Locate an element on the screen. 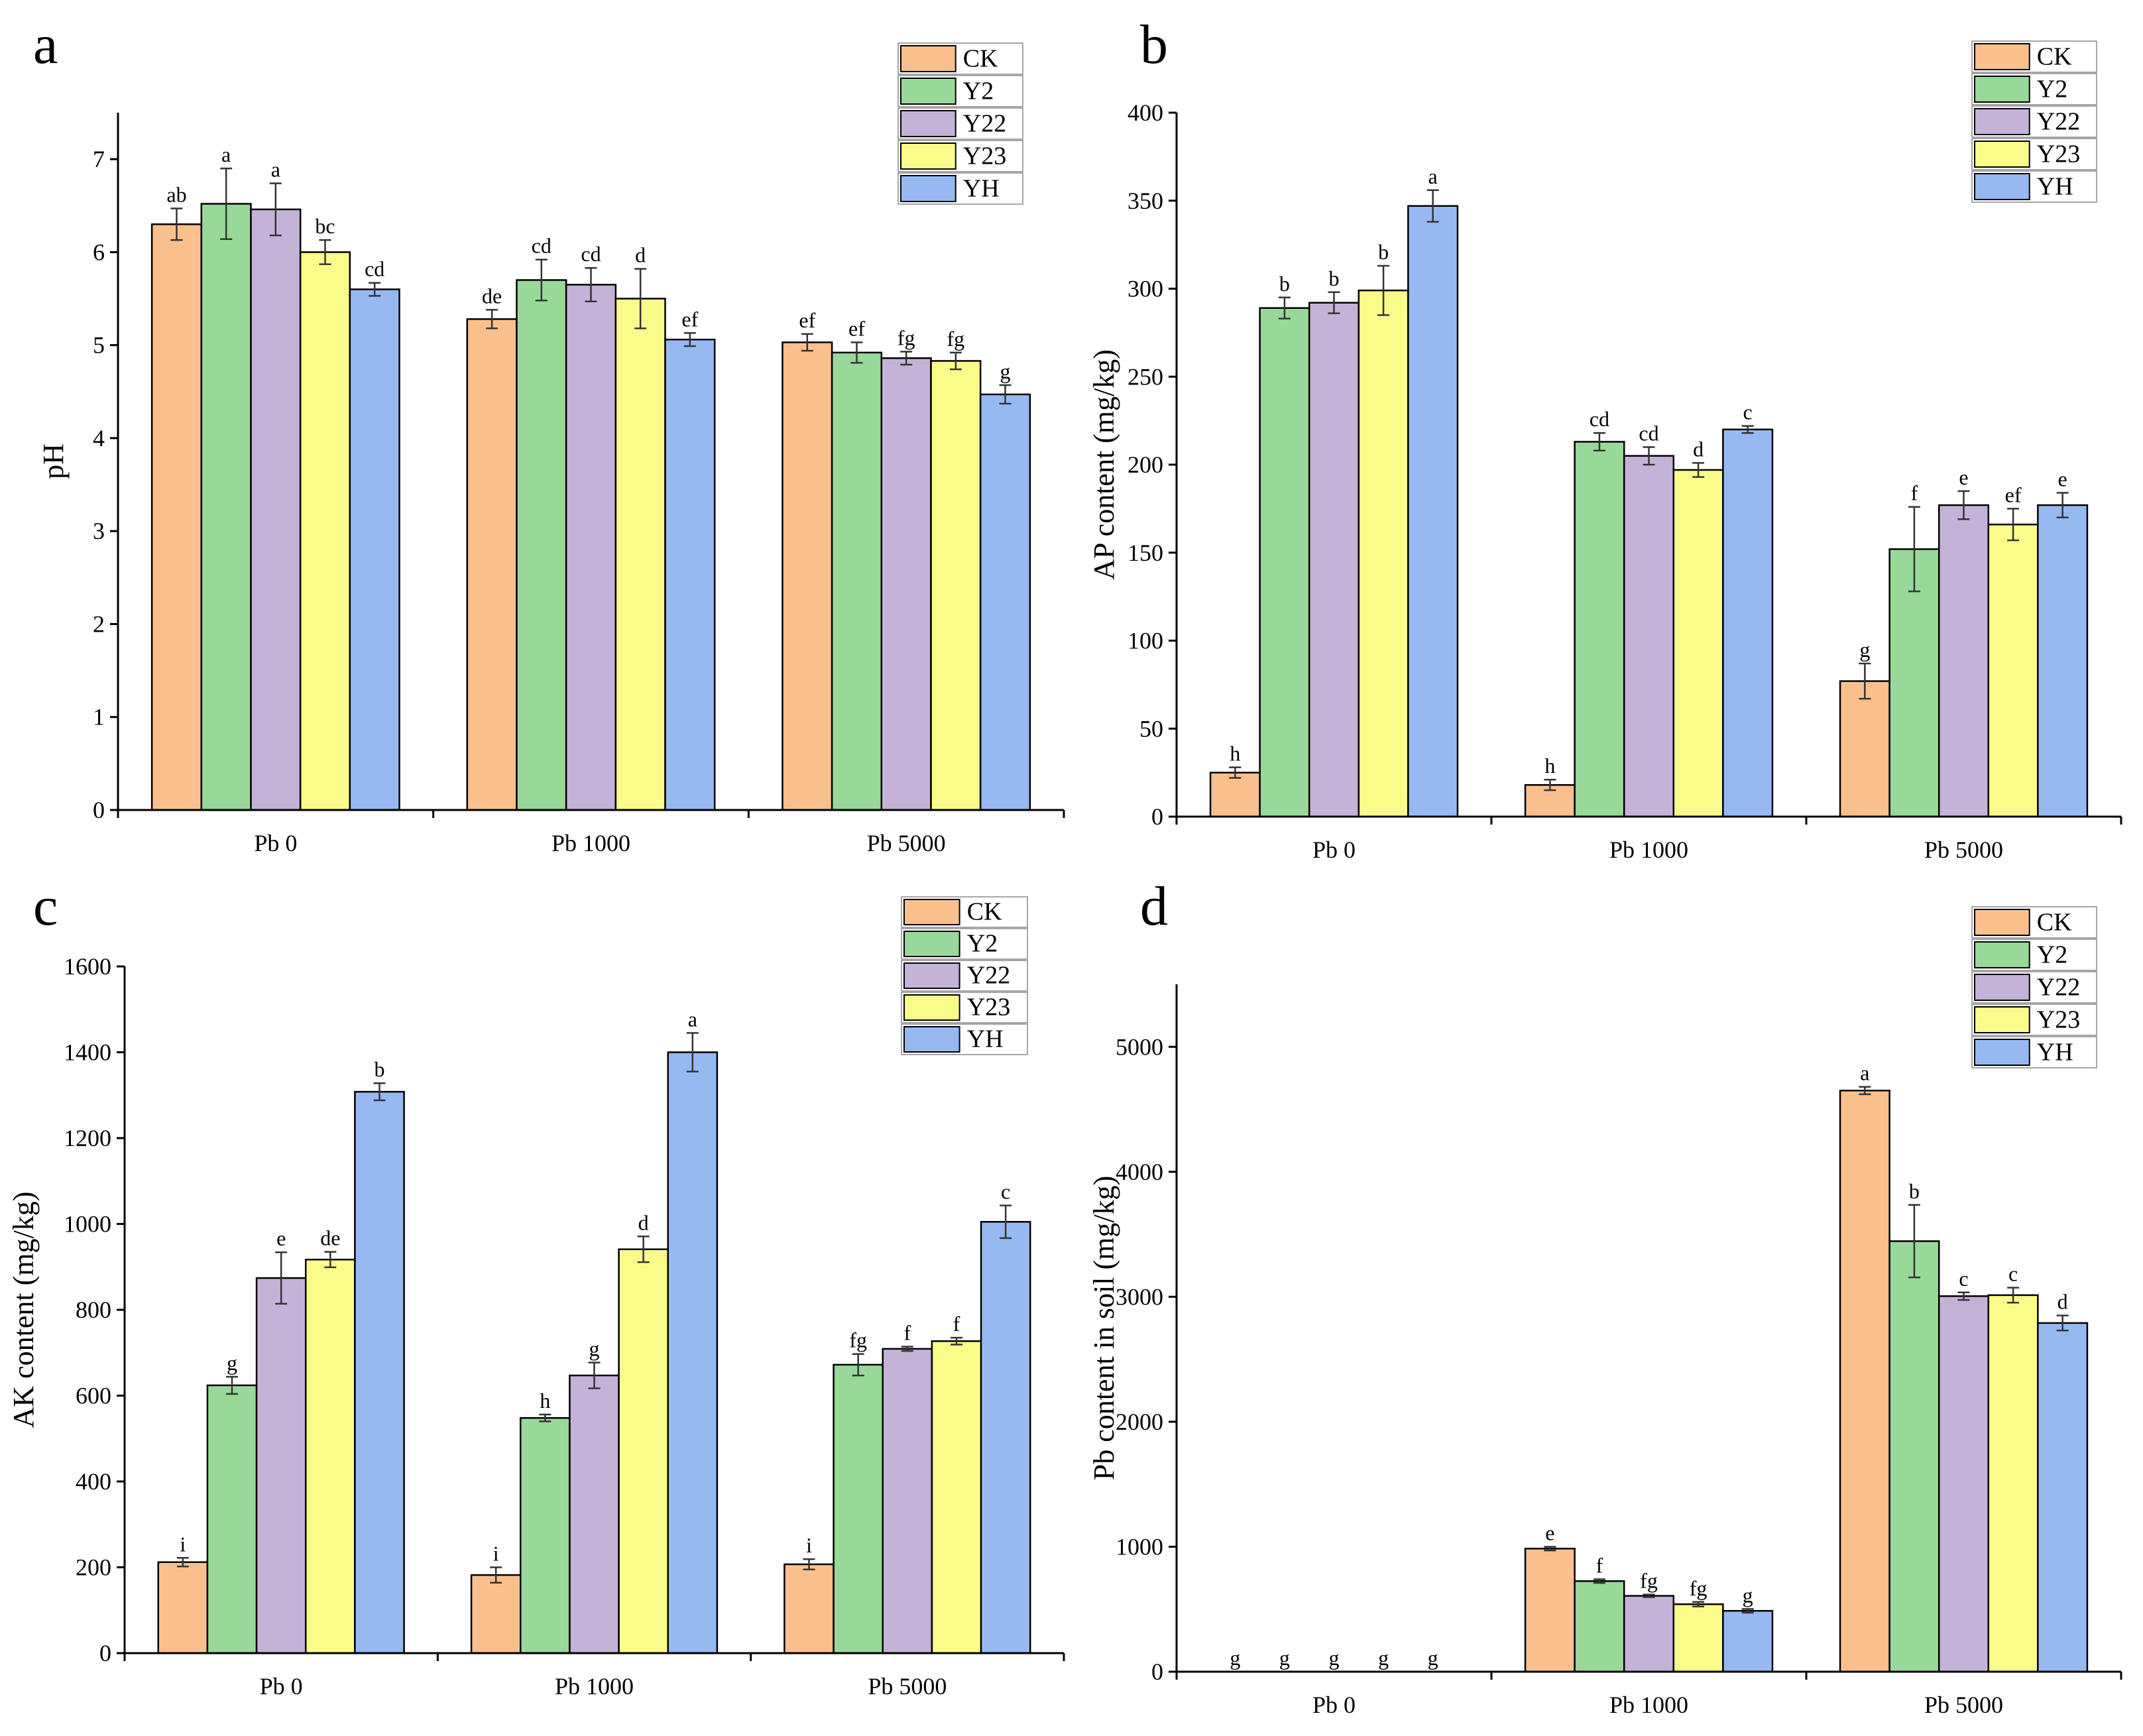  significance-letter-y23-0: bc is located at coordinates (325, 226).